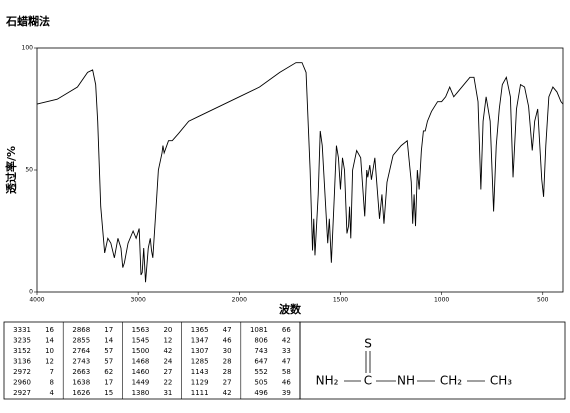 The height and width of the screenshot is (413, 570). What do you see at coordinates (200, 383) in the screenshot?
I see `table-cell: 1129` at bounding box center [200, 383].